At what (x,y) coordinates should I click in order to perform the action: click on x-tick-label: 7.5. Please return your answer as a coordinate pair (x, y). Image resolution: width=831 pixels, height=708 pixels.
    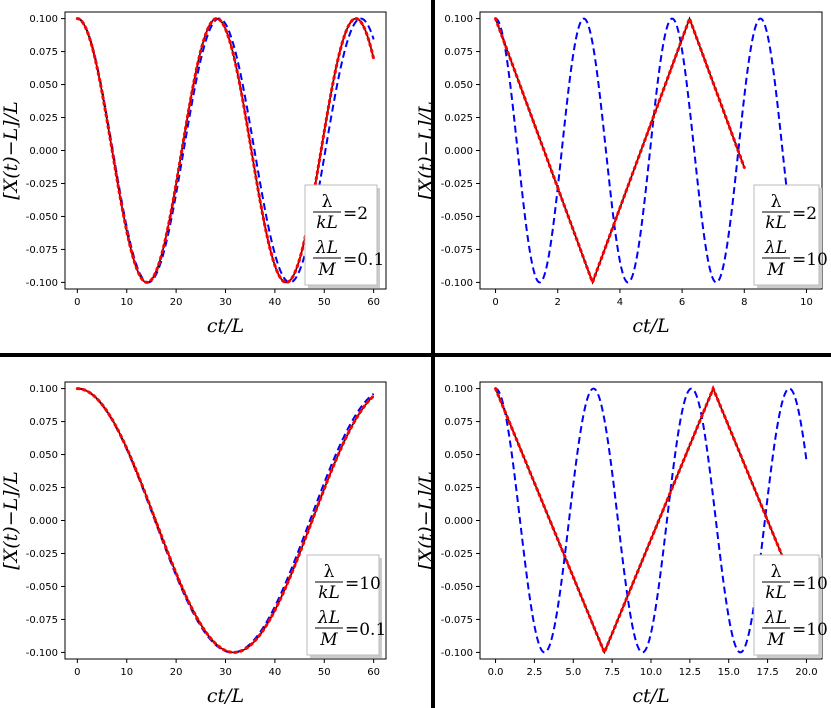
    Looking at the image, I should click on (612, 672).